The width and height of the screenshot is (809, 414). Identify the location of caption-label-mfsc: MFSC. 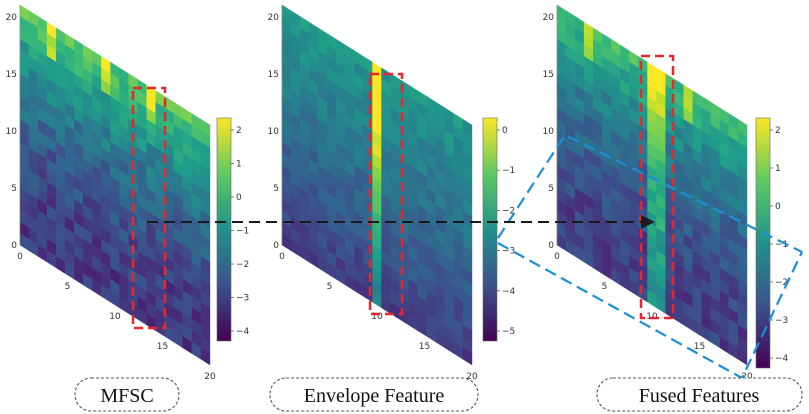
(126, 396).